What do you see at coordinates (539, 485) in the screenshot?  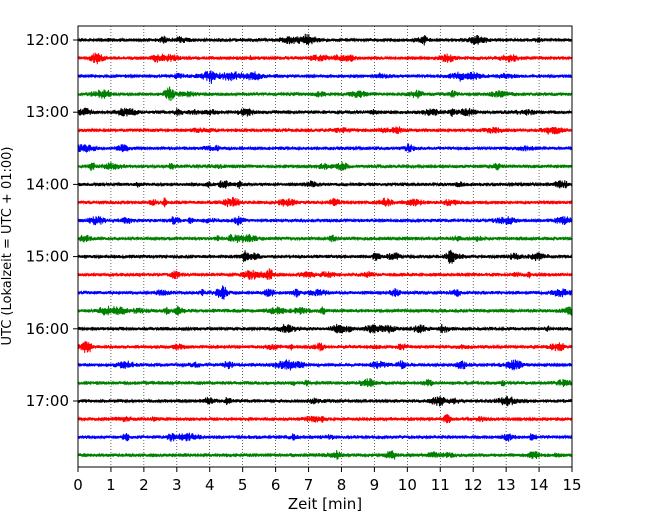 I see `x-tick-label: 14` at bounding box center [539, 485].